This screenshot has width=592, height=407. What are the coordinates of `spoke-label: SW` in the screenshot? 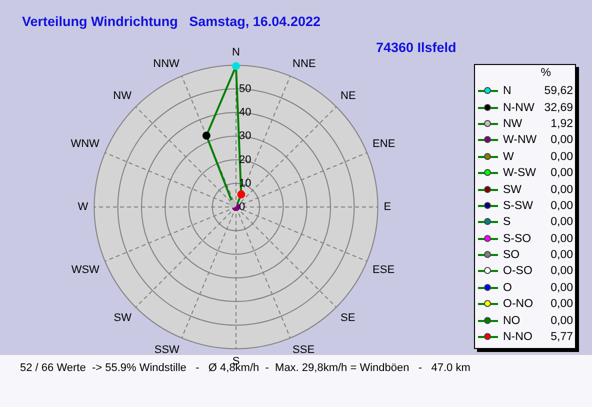 It's located at (123, 318).